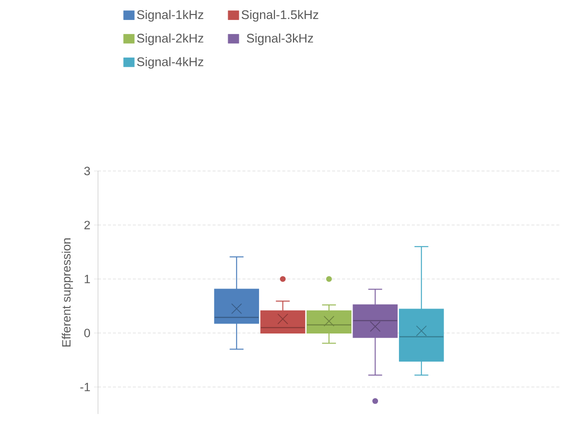  I want to click on legend-label: Signal-1.5kHz, so click(280, 16).